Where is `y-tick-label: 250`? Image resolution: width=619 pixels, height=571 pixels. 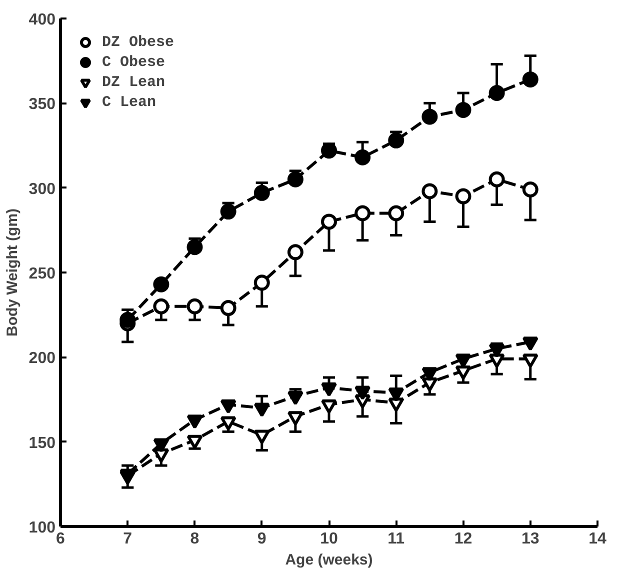
y-tick-label: 250 is located at coordinates (42, 274).